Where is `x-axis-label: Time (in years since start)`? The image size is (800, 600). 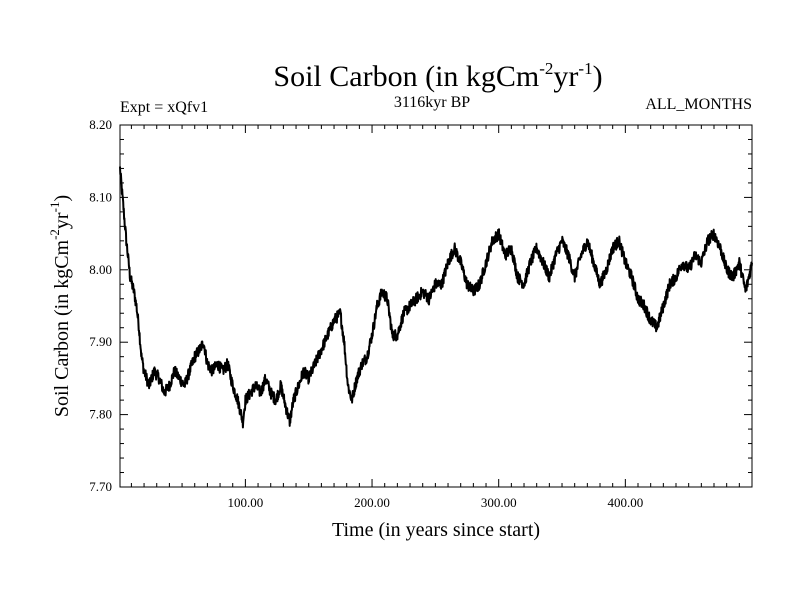
x-axis-label: Time (in years since start) is located at coordinates (436, 530).